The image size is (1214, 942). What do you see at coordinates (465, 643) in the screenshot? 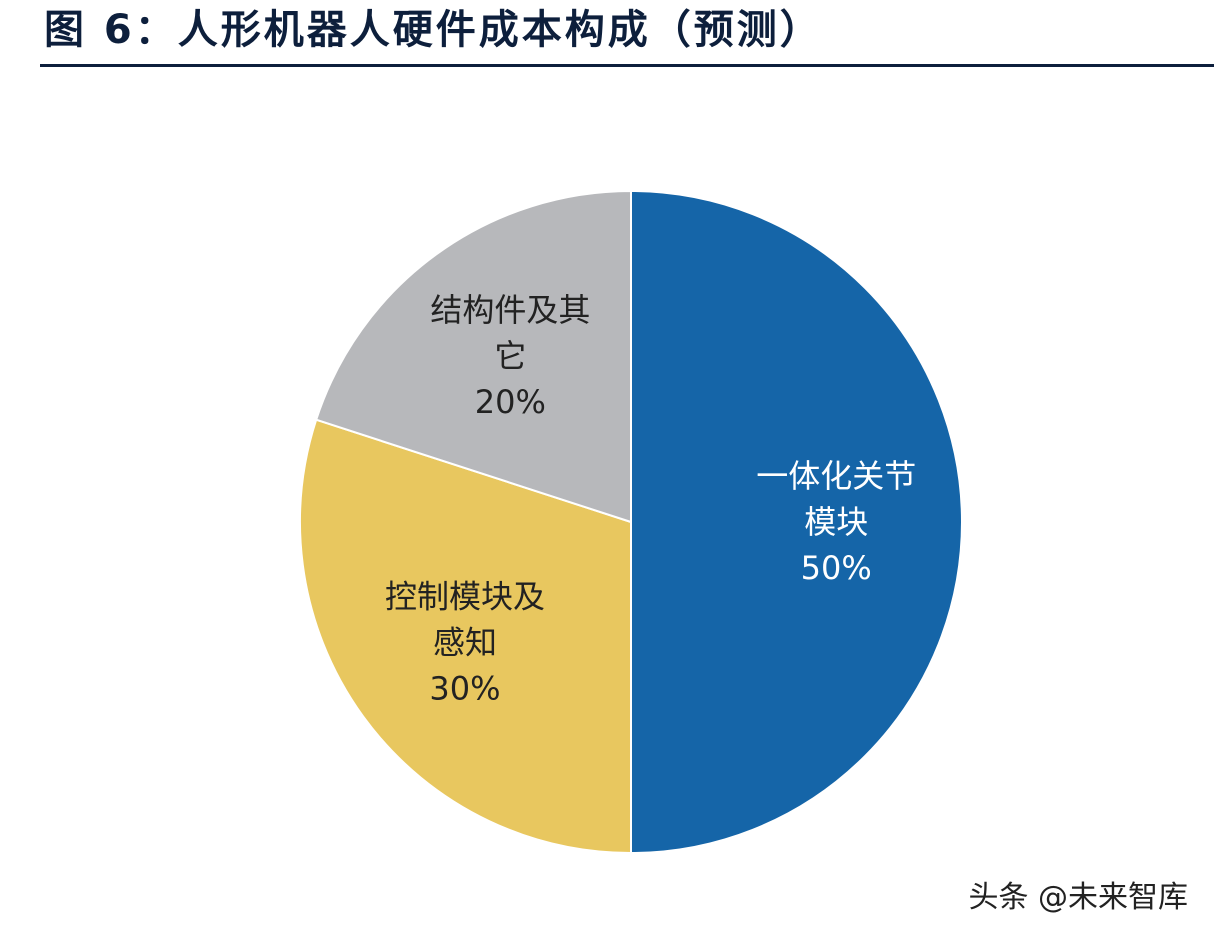
I see `pie-slice-2-label-line-2: 感知` at bounding box center [465, 643].